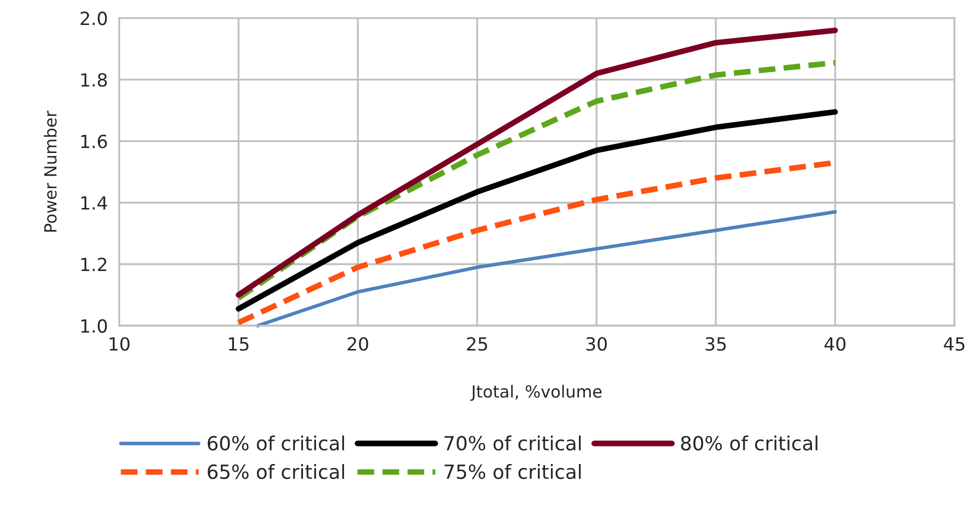  I want to click on legend-label: 70% of critical, so click(512, 443).